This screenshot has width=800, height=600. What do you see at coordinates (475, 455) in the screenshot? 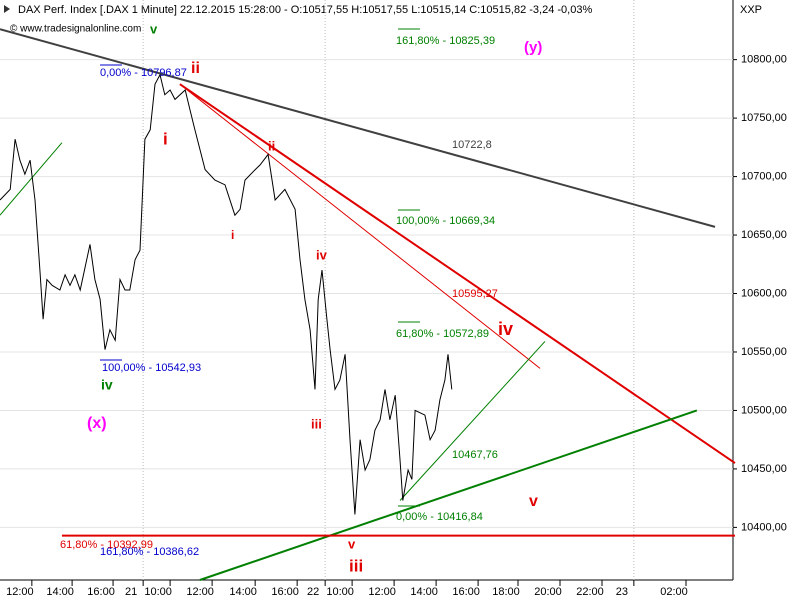
I see `annotation: 10467,76` at bounding box center [475, 455].